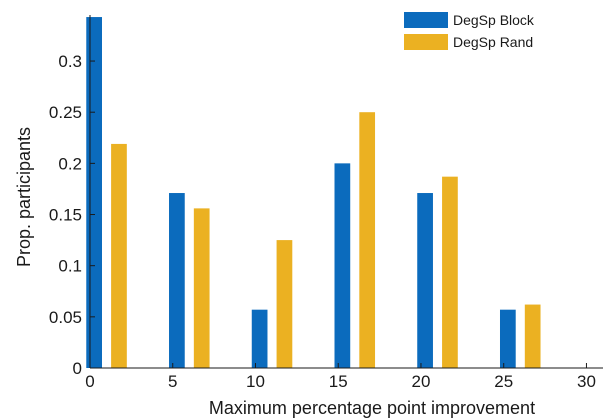  I want to click on y-tick-label-0.2: 0.2, so click(70, 163).